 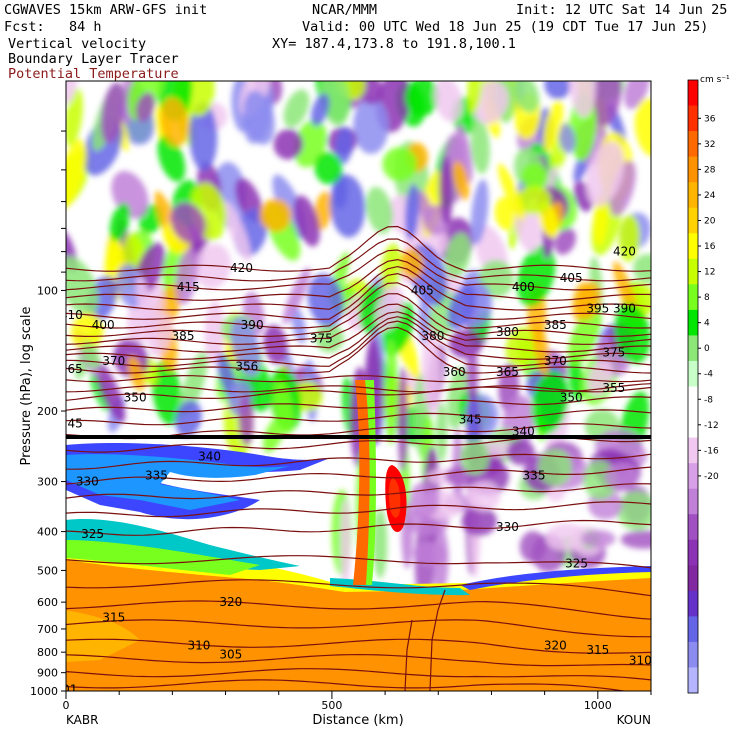 I want to click on contour-label: 385, so click(x=183, y=336).